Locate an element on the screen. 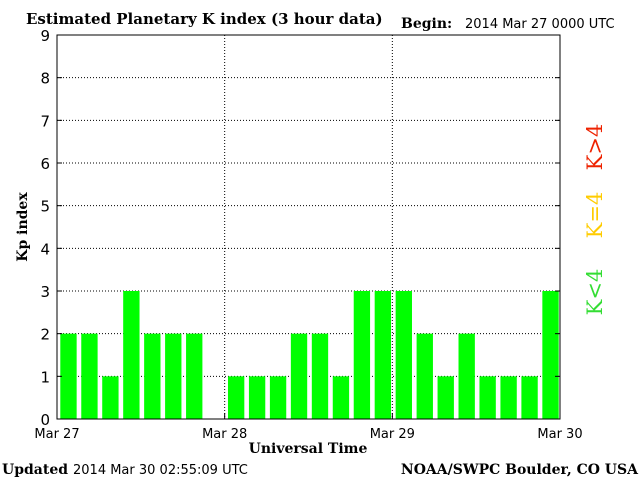 This screenshot has height=480, width=640. begin-label: Begin: is located at coordinates (426, 24).